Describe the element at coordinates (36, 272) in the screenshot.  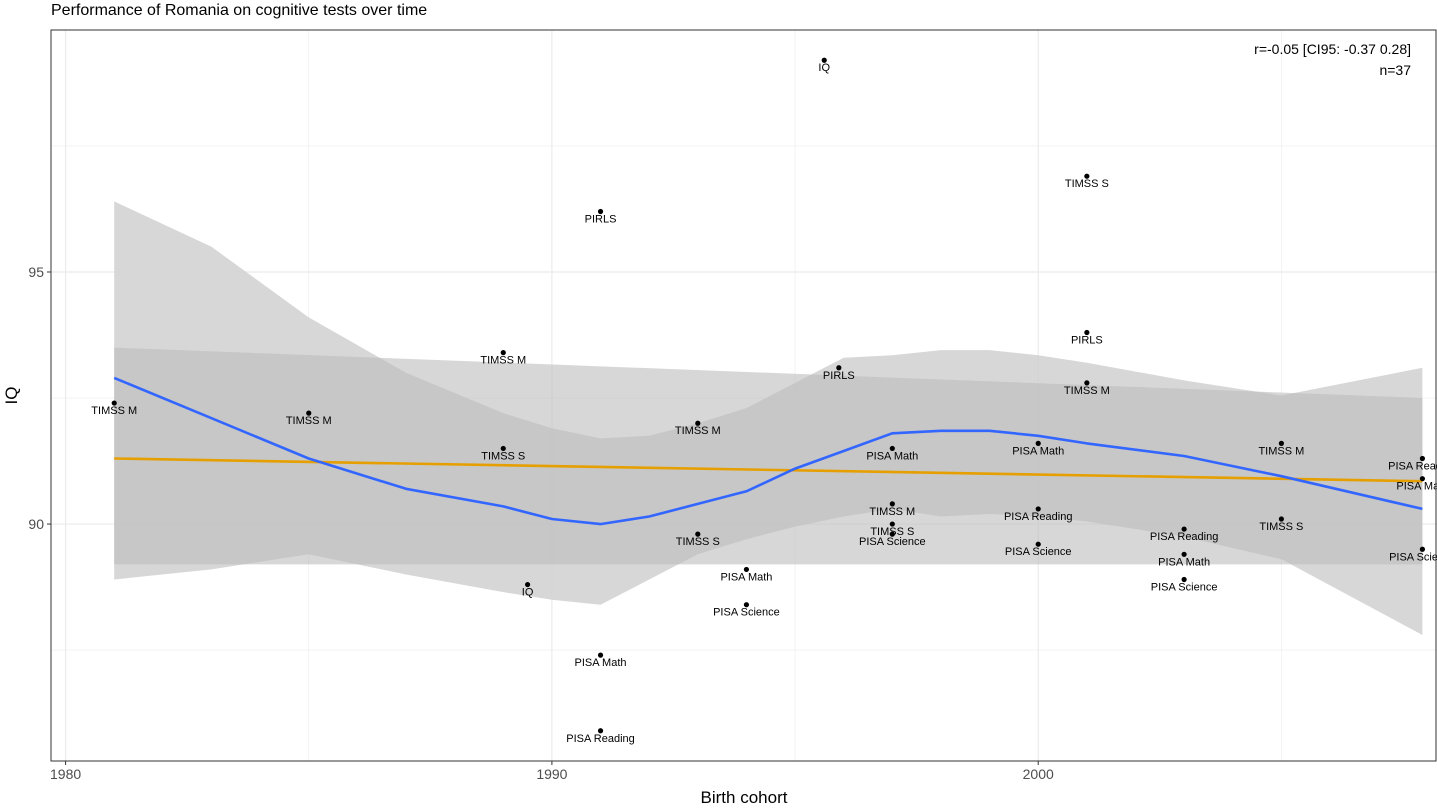
I see `y-tick-label: 95` at that location.